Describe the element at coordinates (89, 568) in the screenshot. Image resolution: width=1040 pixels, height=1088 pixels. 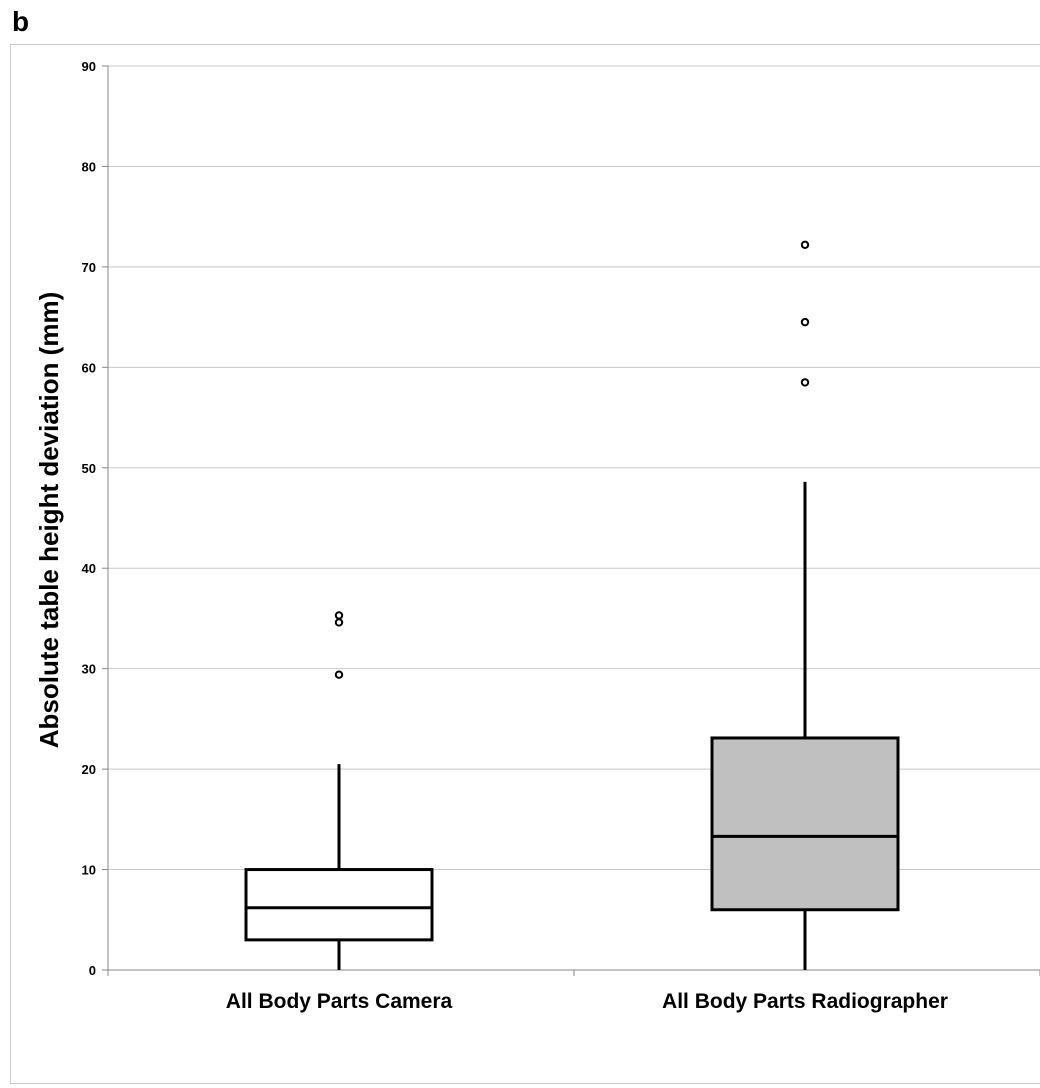
I see `y-tick-label-40: 40` at that location.